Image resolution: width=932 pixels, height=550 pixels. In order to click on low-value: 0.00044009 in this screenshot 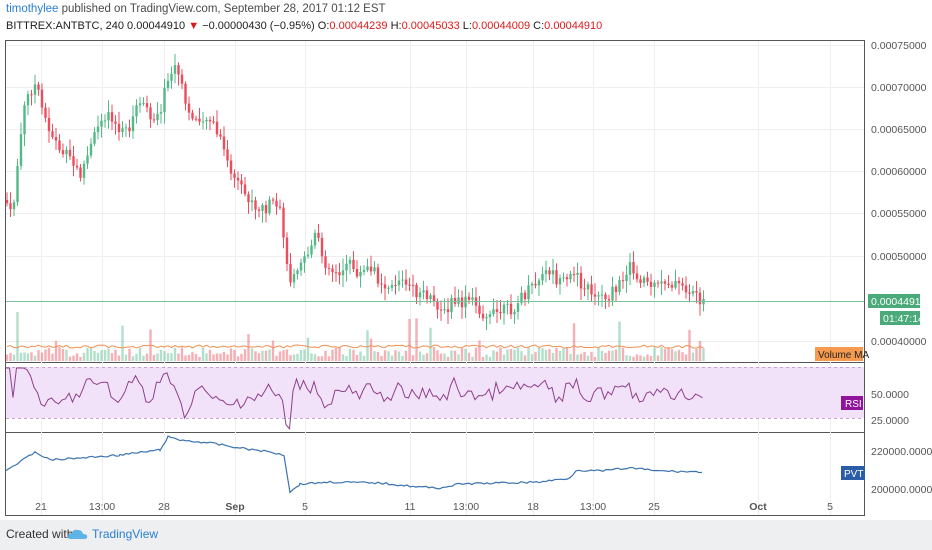, I will do `click(501, 26)`.